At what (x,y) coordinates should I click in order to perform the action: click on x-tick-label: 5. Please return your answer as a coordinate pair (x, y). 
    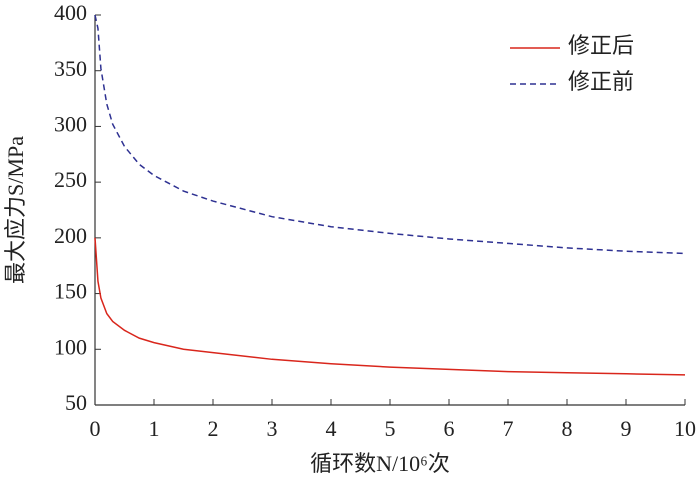
    Looking at the image, I should click on (390, 428).